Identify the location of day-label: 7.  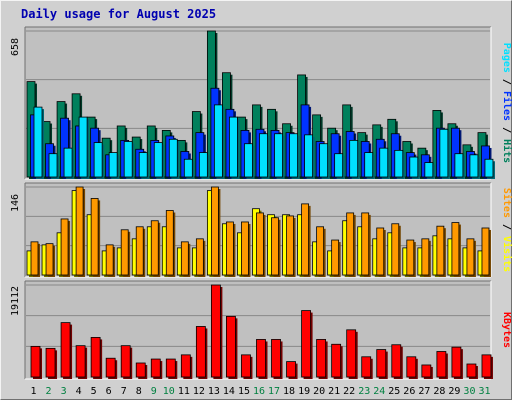
(124, 391).